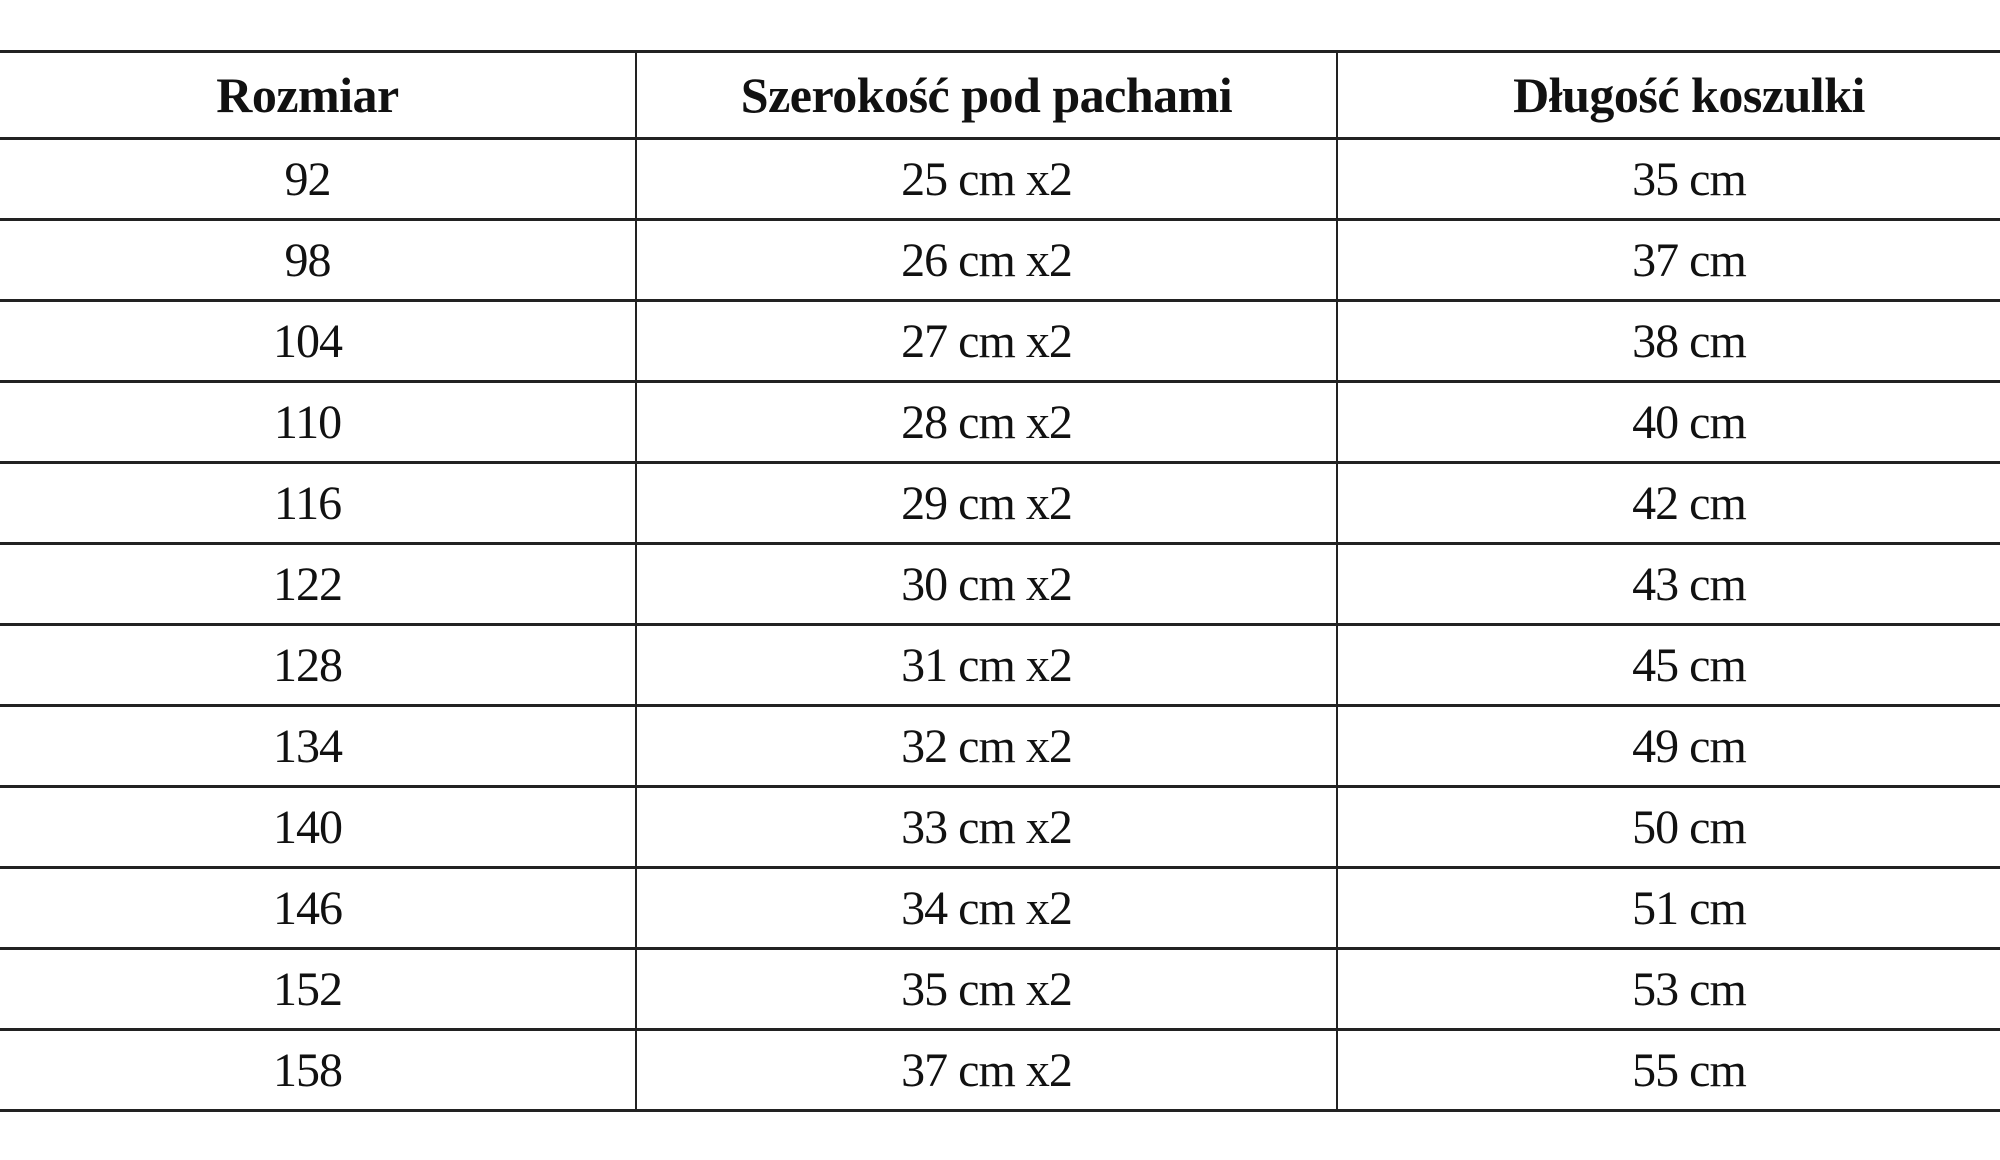 This screenshot has height=1160, width=2000. What do you see at coordinates (318, 422) in the screenshot?
I see `cell-size: 110` at bounding box center [318, 422].